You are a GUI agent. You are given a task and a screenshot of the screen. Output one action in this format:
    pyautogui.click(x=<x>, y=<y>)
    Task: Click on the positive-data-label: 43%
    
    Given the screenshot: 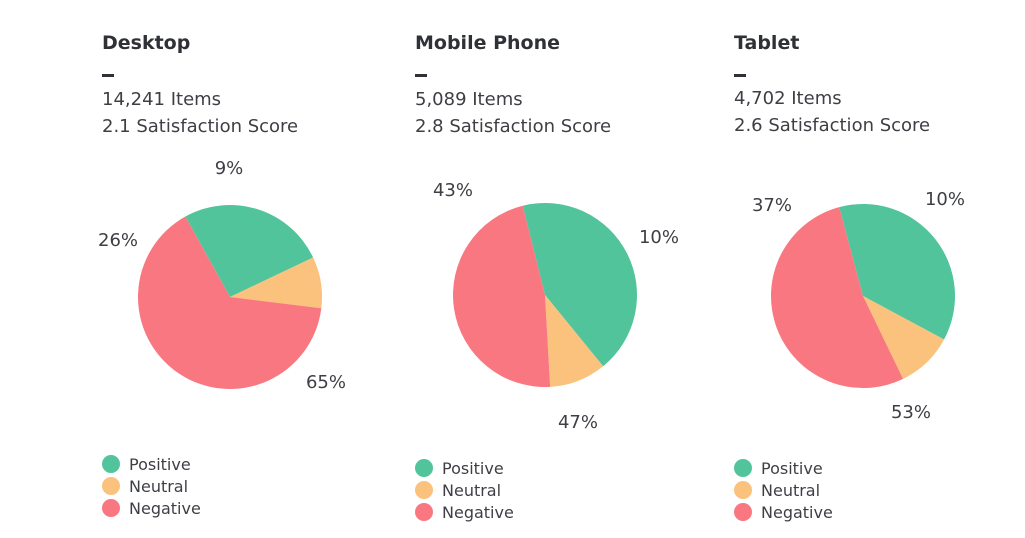 What is the action you would take?
    pyautogui.click(x=453, y=190)
    